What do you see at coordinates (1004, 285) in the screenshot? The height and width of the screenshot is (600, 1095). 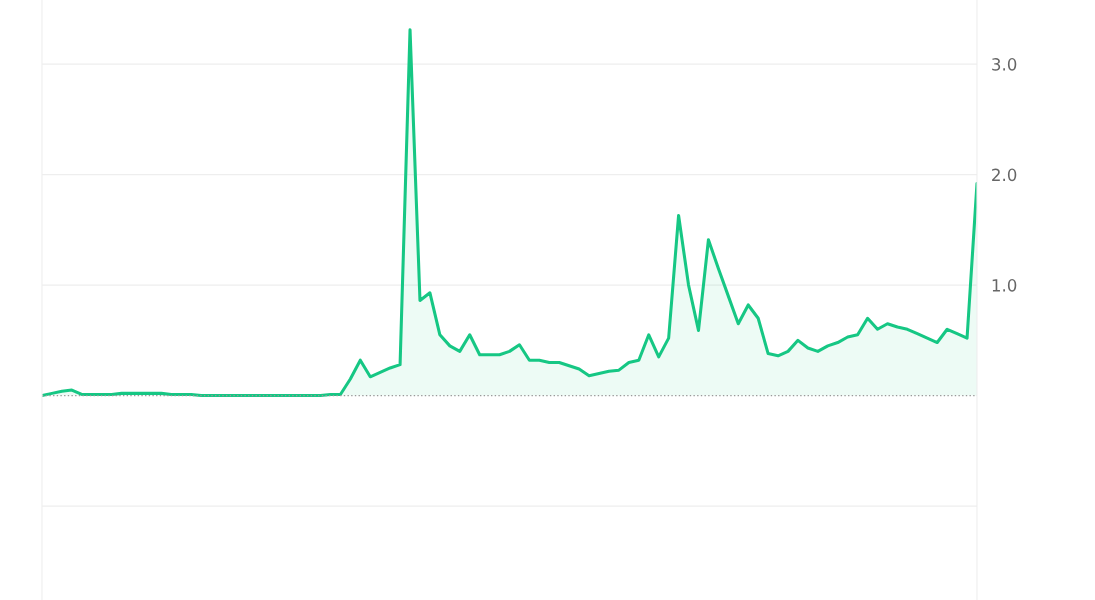 I see `y-tick-label: 1.0` at bounding box center [1004, 285].